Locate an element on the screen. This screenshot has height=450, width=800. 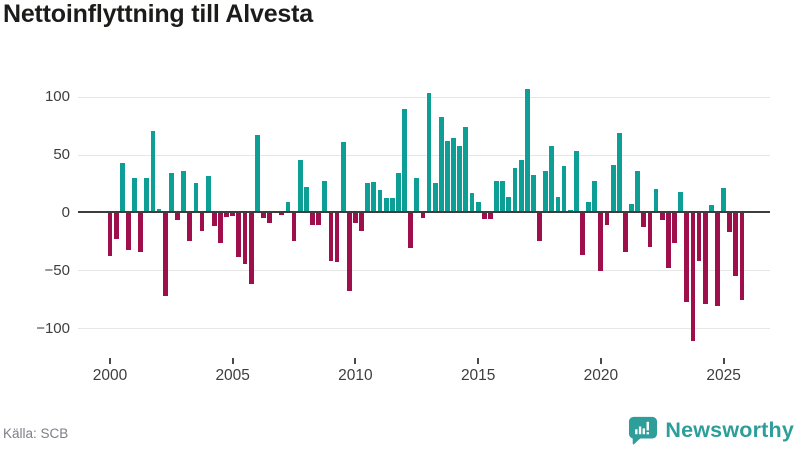
x-axis-label: 2000 is located at coordinates (110, 375).